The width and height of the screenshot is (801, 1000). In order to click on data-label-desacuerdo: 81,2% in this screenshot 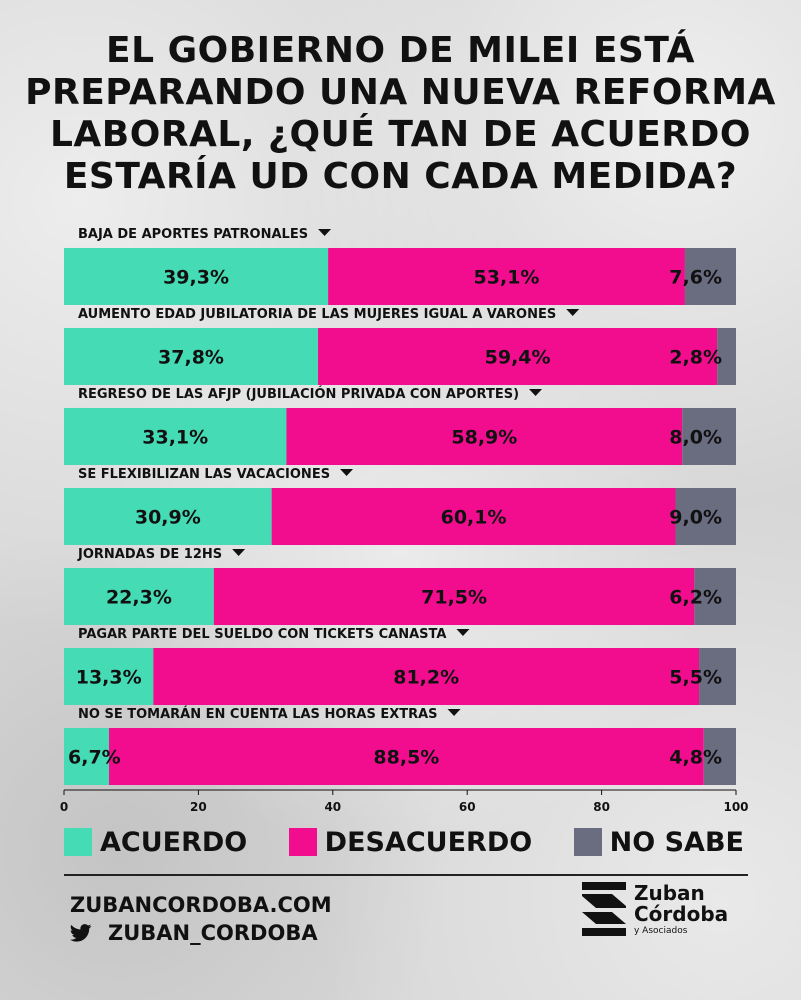, I will do `click(426, 678)`.